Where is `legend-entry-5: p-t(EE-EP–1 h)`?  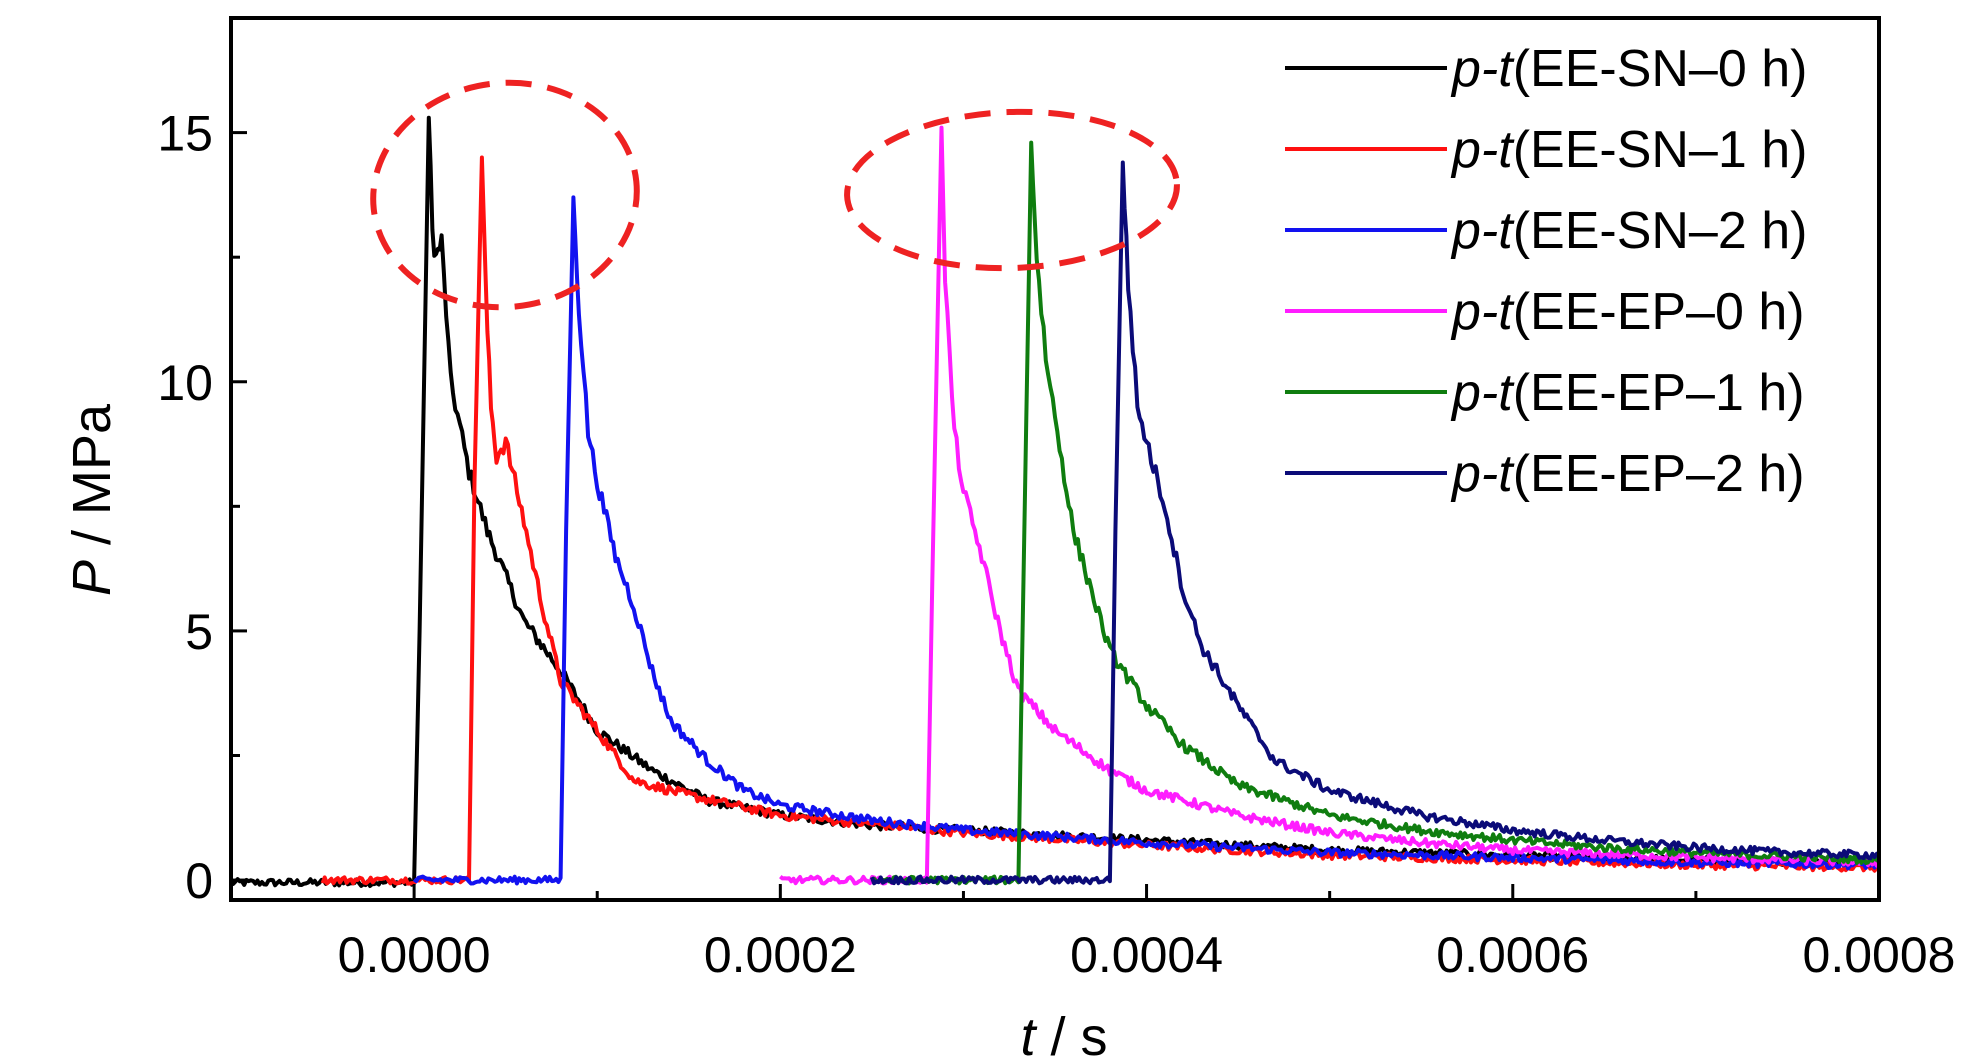 legend-entry-5: p-t(EE-EP–1 h) is located at coordinates (1627, 393).